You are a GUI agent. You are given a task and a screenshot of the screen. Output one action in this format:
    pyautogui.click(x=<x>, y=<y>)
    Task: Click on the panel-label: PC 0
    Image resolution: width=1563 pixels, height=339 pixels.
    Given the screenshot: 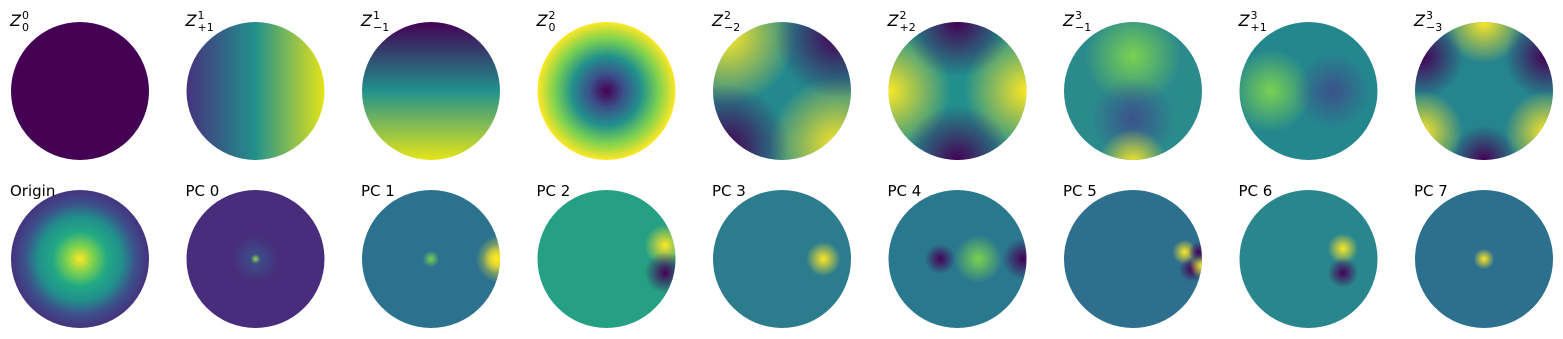 What is the action you would take?
    pyautogui.click(x=203, y=191)
    